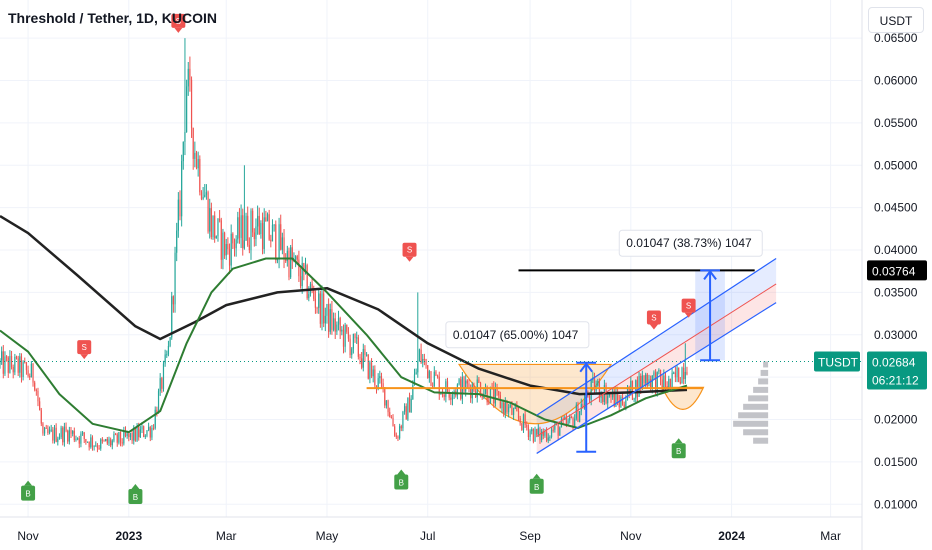 The width and height of the screenshot is (932, 550). Describe the element at coordinates (688, 306) in the screenshot. I see `signal-label: S` at that location.